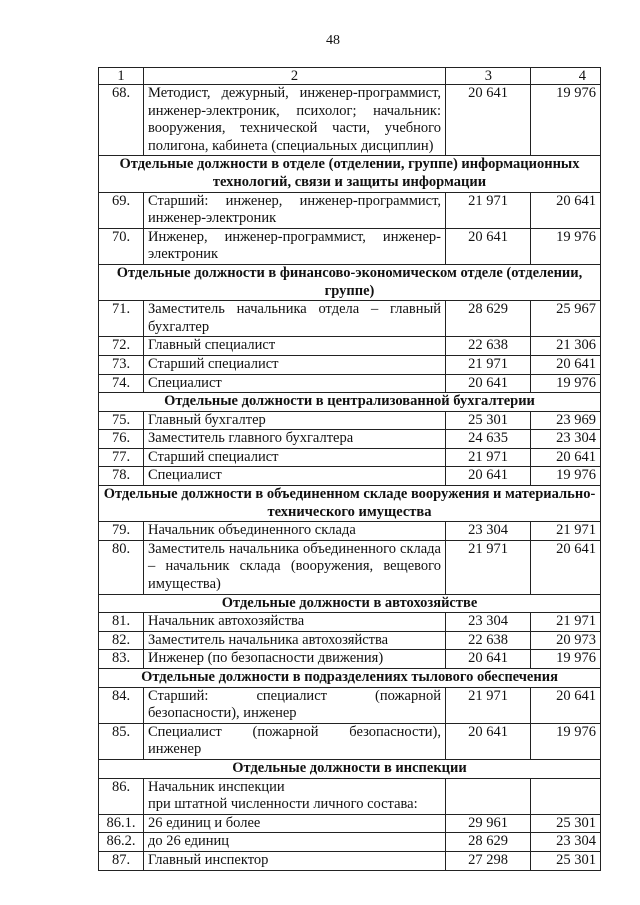 This screenshot has height=905, width=640. What do you see at coordinates (121, 705) in the screenshot?
I see `row-number: 84.` at bounding box center [121, 705].